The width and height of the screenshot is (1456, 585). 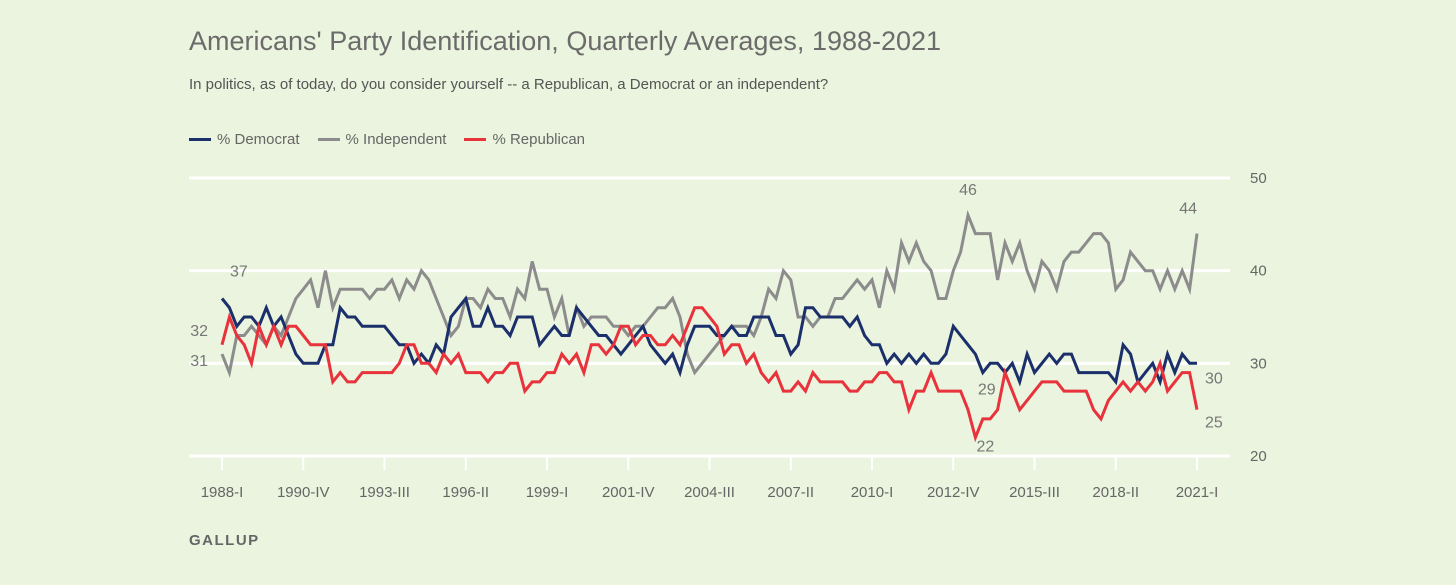 What do you see at coordinates (709, 492) in the screenshot?
I see `x-tick-label: 2004-III` at bounding box center [709, 492].